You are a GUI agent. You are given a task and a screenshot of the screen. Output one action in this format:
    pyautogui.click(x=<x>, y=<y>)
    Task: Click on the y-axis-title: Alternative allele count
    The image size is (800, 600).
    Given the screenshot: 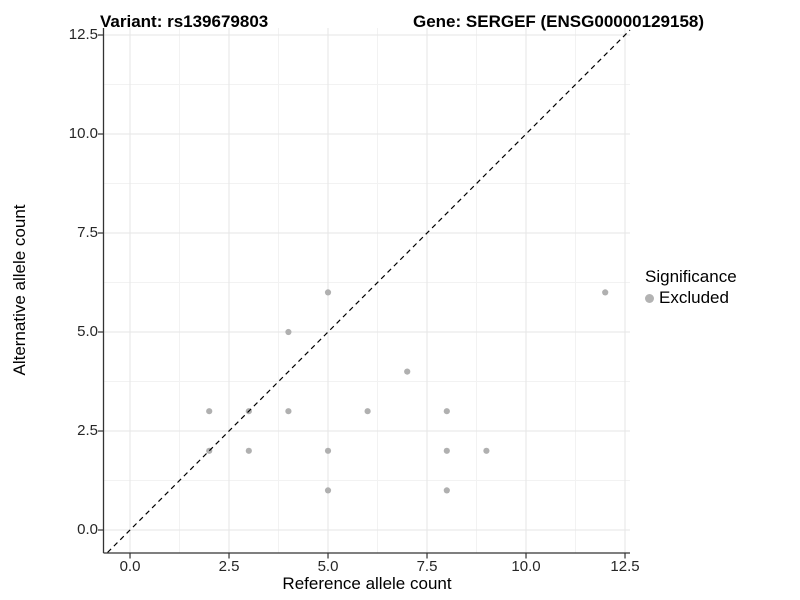 What is the action you would take?
    pyautogui.click(x=19, y=290)
    